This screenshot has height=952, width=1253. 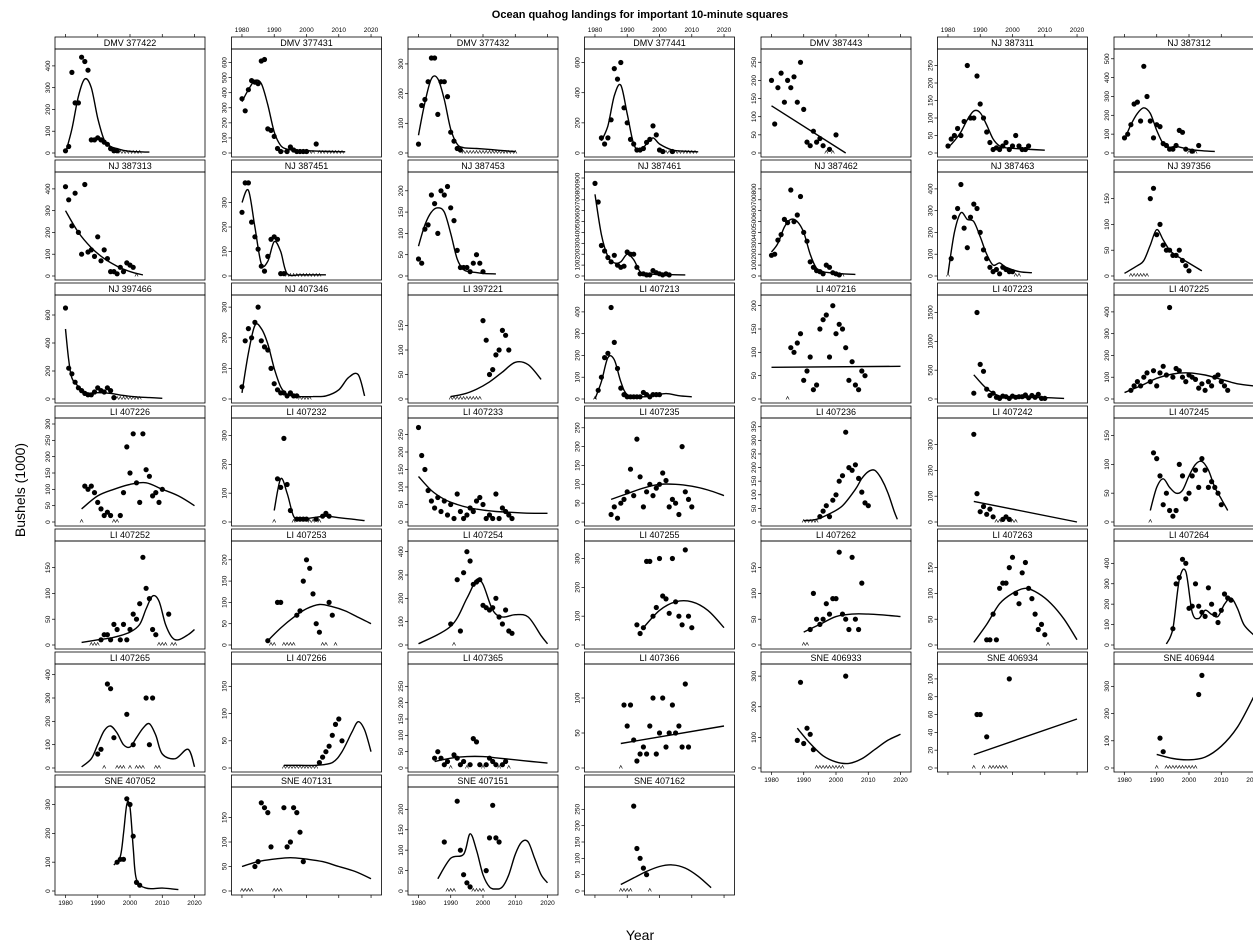 What do you see at coordinates (483, 658) in the screenshot?
I see `panel-title: LI 407365` at bounding box center [483, 658].